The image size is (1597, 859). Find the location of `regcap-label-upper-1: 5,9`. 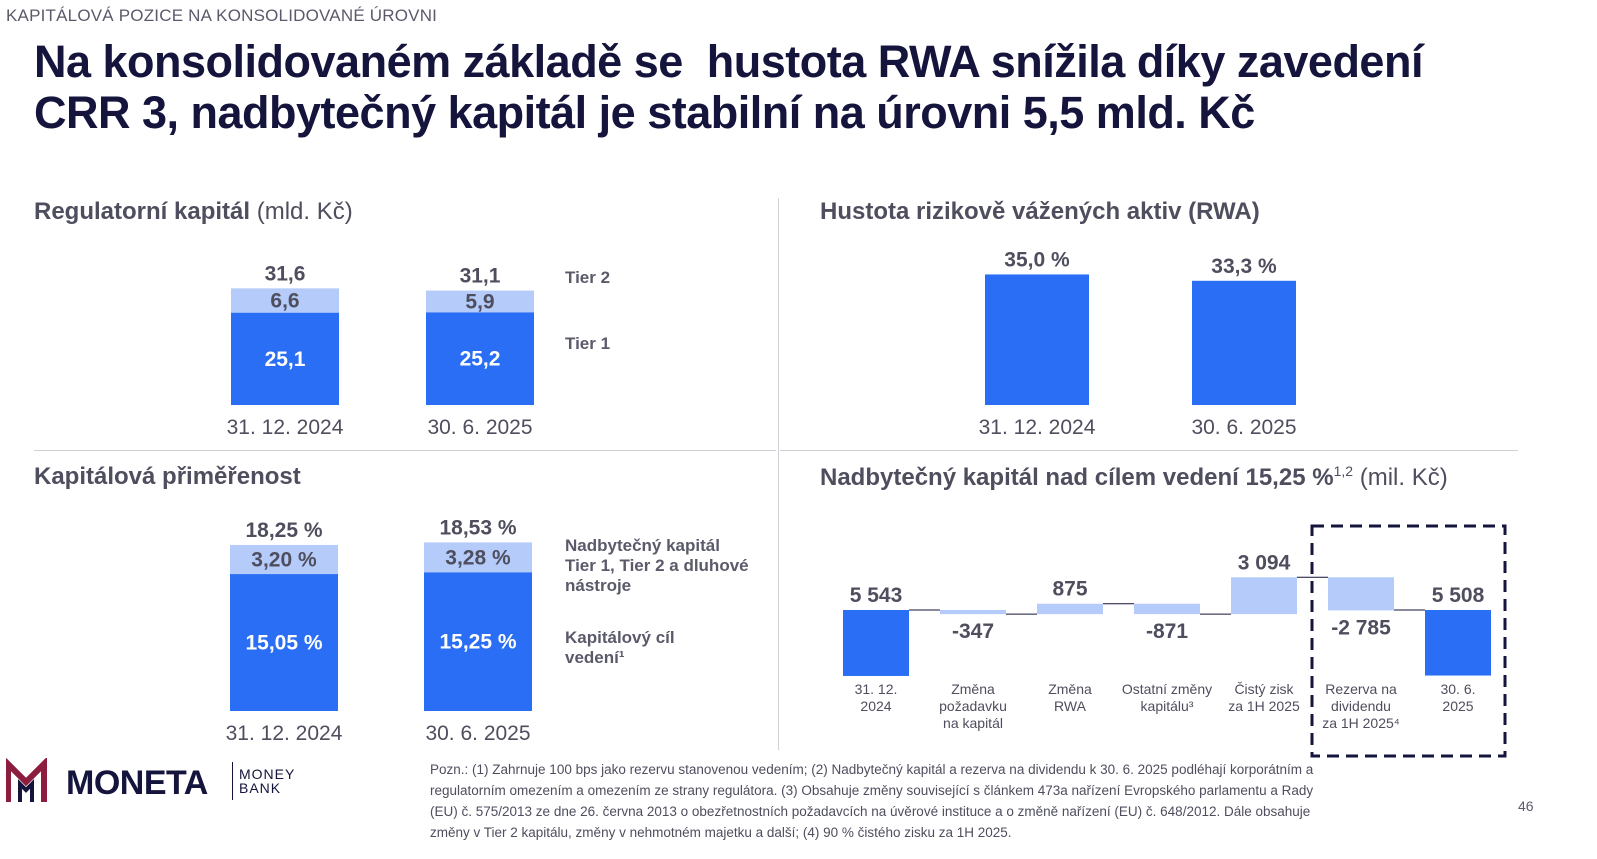

regcap-label-upper-1: 5,9 is located at coordinates (479, 301).